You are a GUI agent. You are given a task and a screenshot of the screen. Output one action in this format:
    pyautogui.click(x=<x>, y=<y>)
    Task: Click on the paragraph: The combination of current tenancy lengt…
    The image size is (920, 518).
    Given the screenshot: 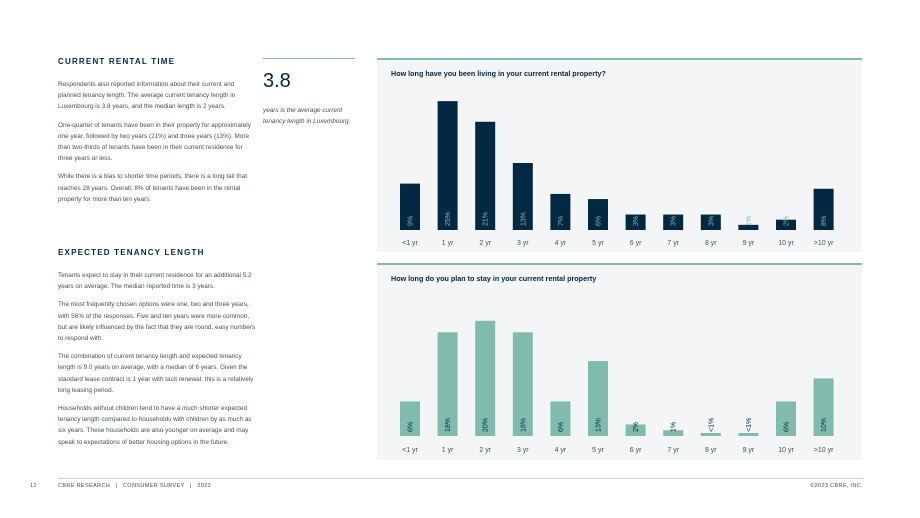 What is the action you would take?
    pyautogui.click(x=156, y=373)
    